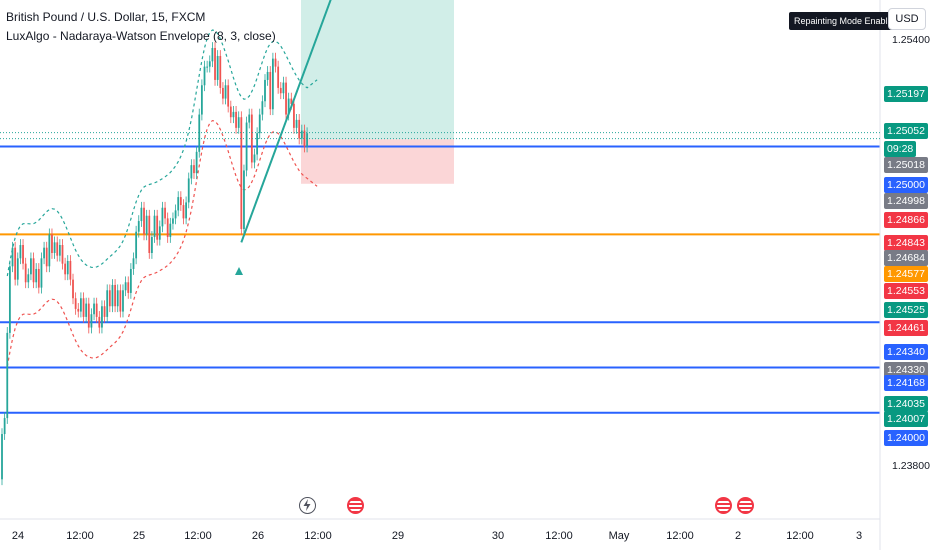 The height and width of the screenshot is (550, 932). Describe the element at coordinates (906, 328) in the screenshot. I see `price-label: 1.24461` at that location.